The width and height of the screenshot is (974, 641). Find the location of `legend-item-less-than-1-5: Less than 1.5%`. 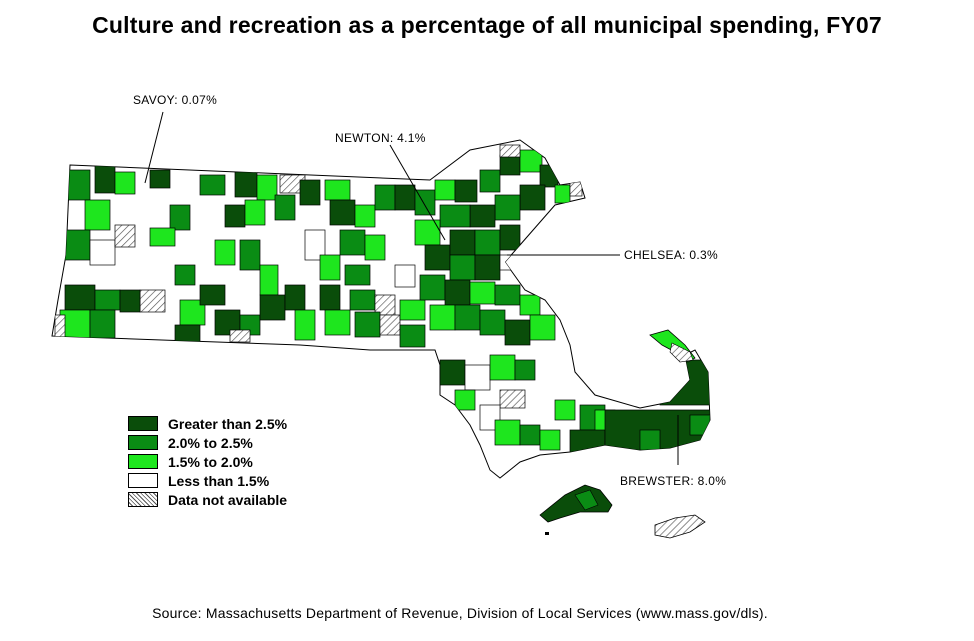

legend-item-less-than-1-5: Less than 1.5% is located at coordinates (207, 480).